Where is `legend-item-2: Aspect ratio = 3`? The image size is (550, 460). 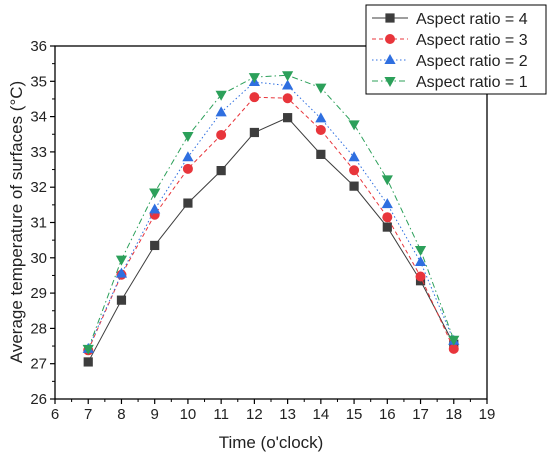
legend-item-2: Aspect ratio = 3 is located at coordinates (450, 40).